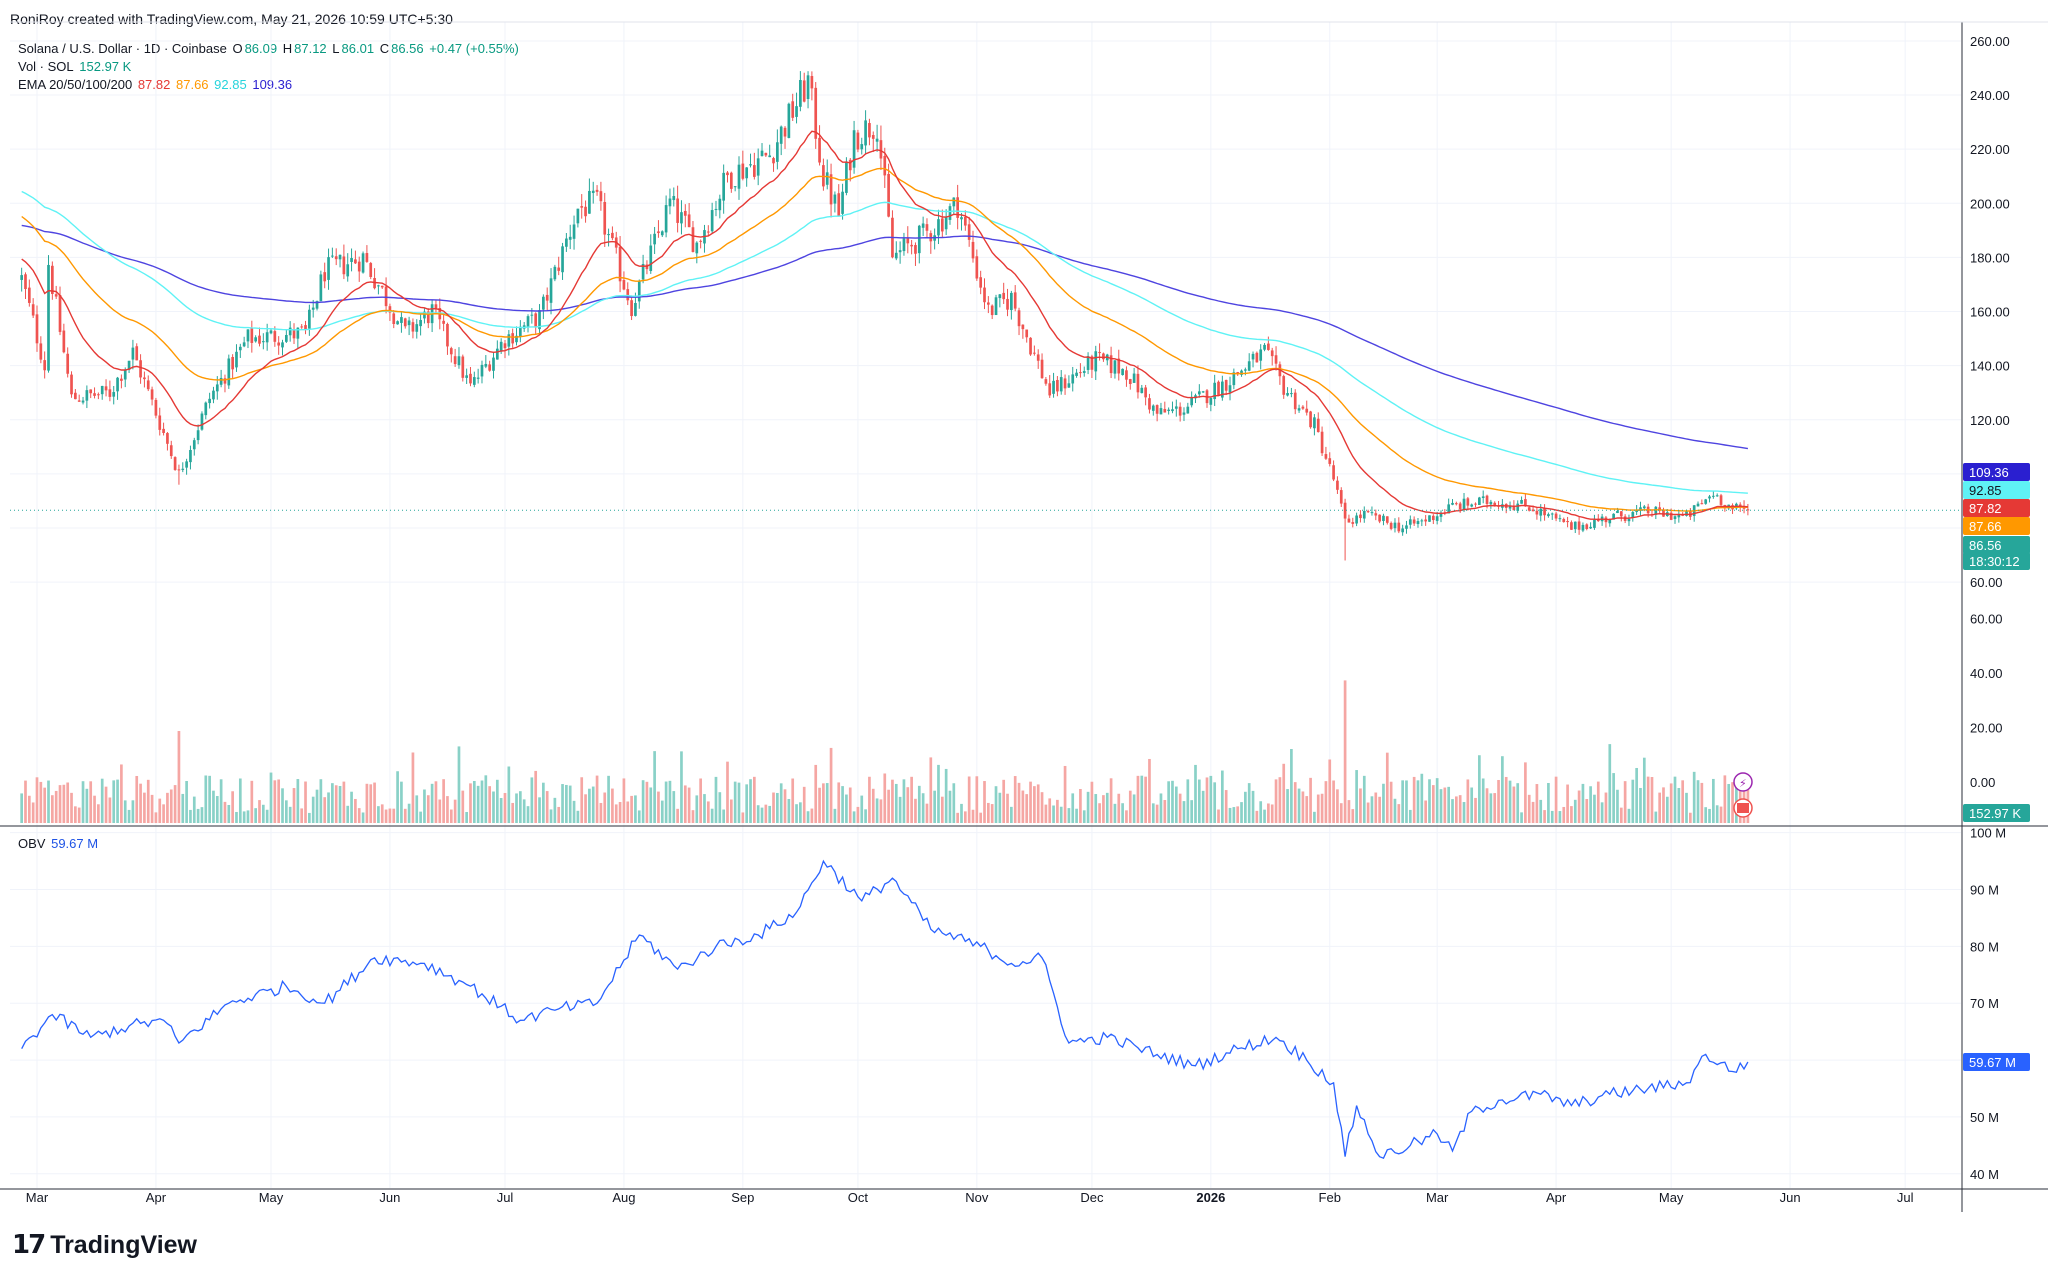 Image resolution: width=2048 pixels, height=1278 pixels. What do you see at coordinates (32, 843) in the screenshot?
I see `legend-obv-label: OBV` at bounding box center [32, 843].